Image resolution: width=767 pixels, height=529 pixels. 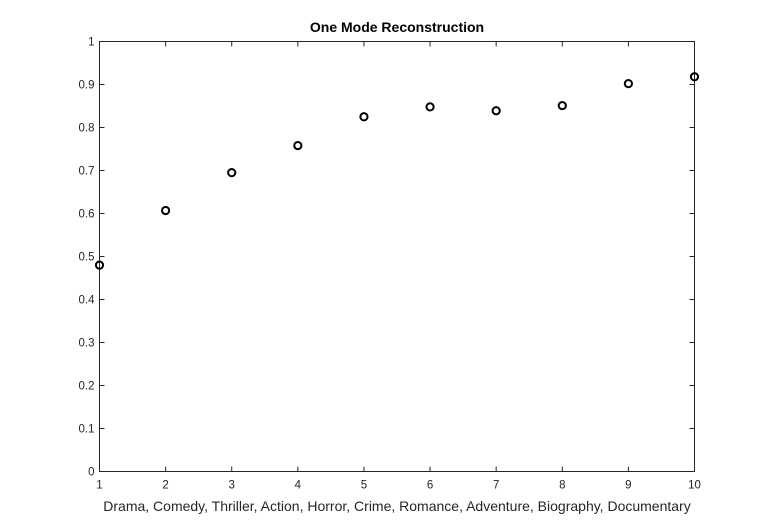 What do you see at coordinates (628, 486) in the screenshot?
I see `x-tick-label: 9` at bounding box center [628, 486].